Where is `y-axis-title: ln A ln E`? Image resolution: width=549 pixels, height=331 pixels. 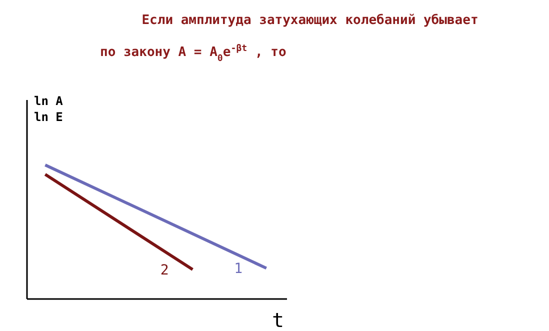
y-axis-title: ln A ln E is located at coordinates (49, 109).